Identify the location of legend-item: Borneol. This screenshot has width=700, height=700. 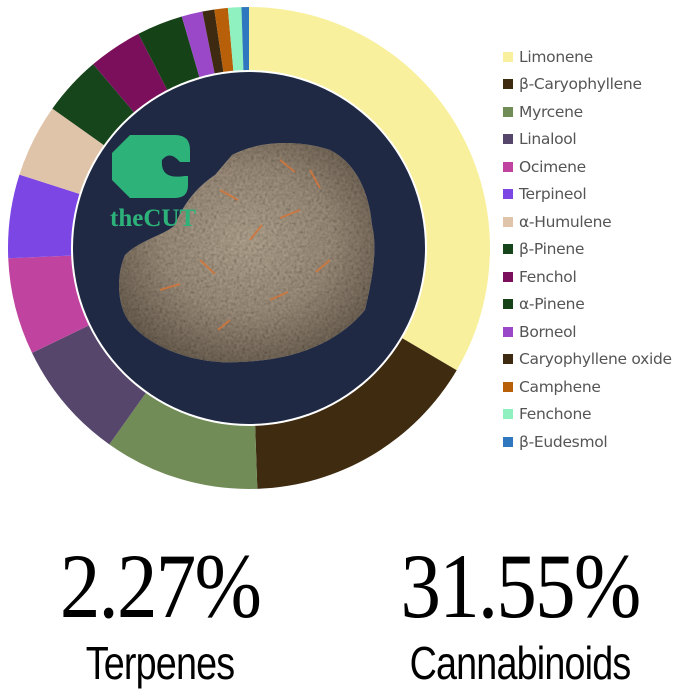
(587, 332).